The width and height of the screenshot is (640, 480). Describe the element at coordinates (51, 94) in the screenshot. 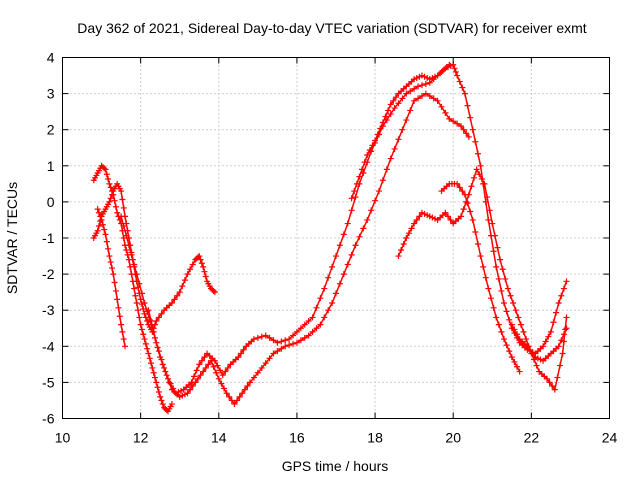

I see `y-tick-label: 3` at that location.